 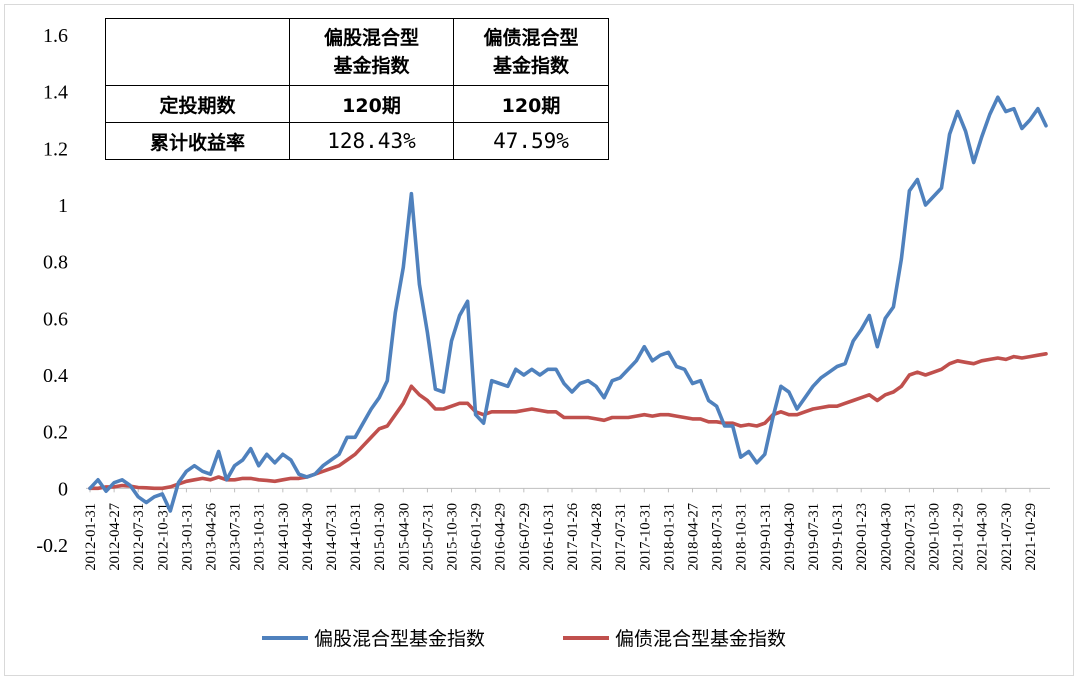 What do you see at coordinates (477, 537) in the screenshot?
I see `x-tick-label: 2016-01-29` at bounding box center [477, 537].